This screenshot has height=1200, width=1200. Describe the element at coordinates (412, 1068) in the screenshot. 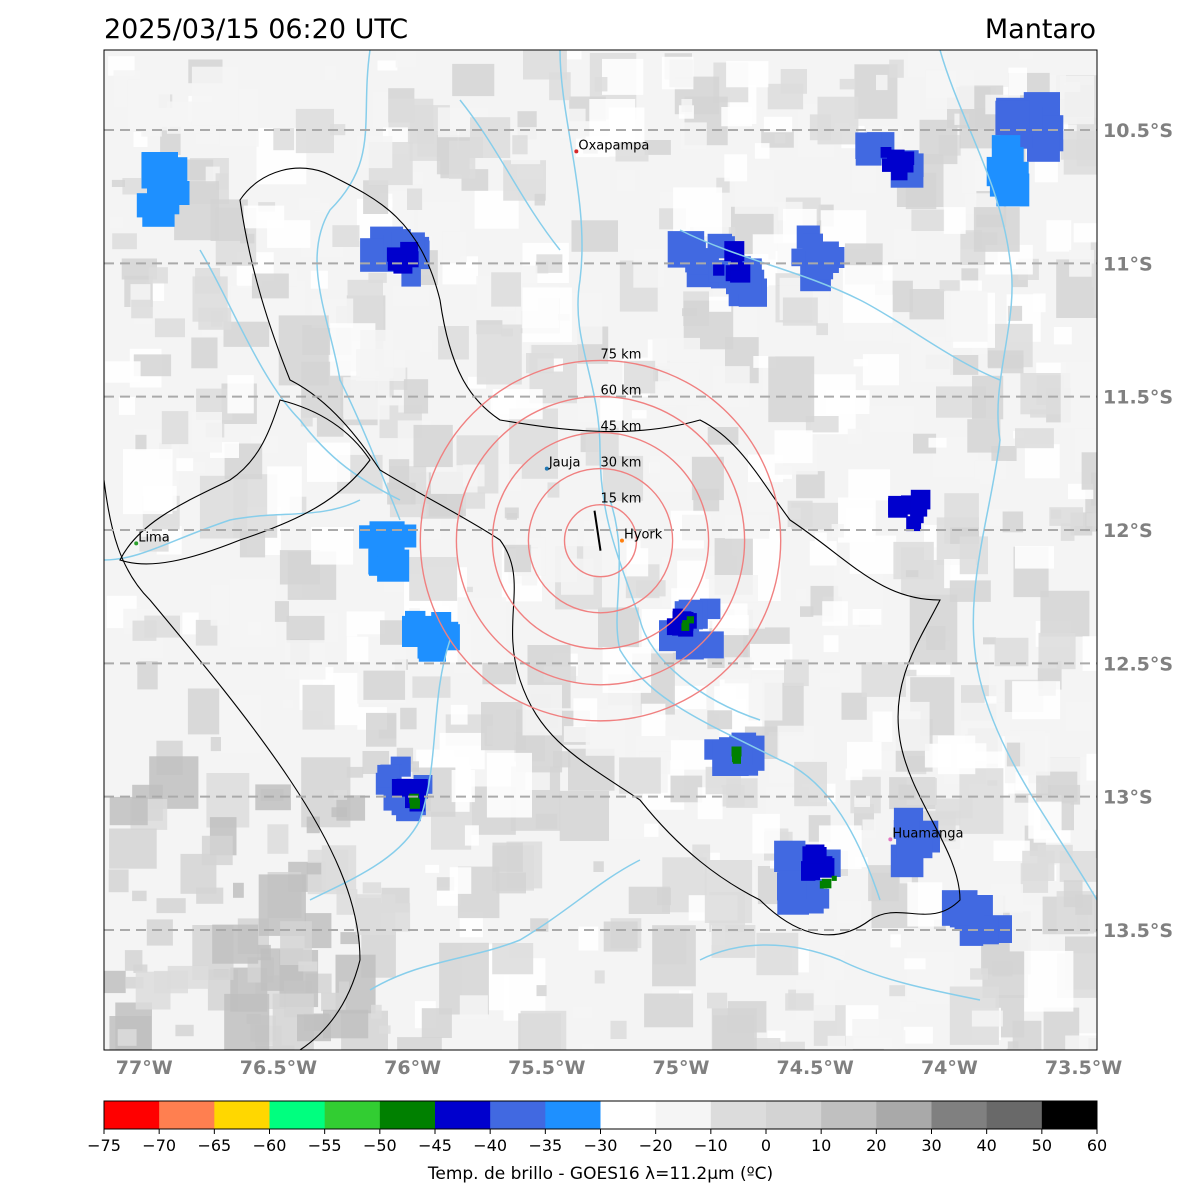

I see `lon-tick-label: 76°W` at that location.